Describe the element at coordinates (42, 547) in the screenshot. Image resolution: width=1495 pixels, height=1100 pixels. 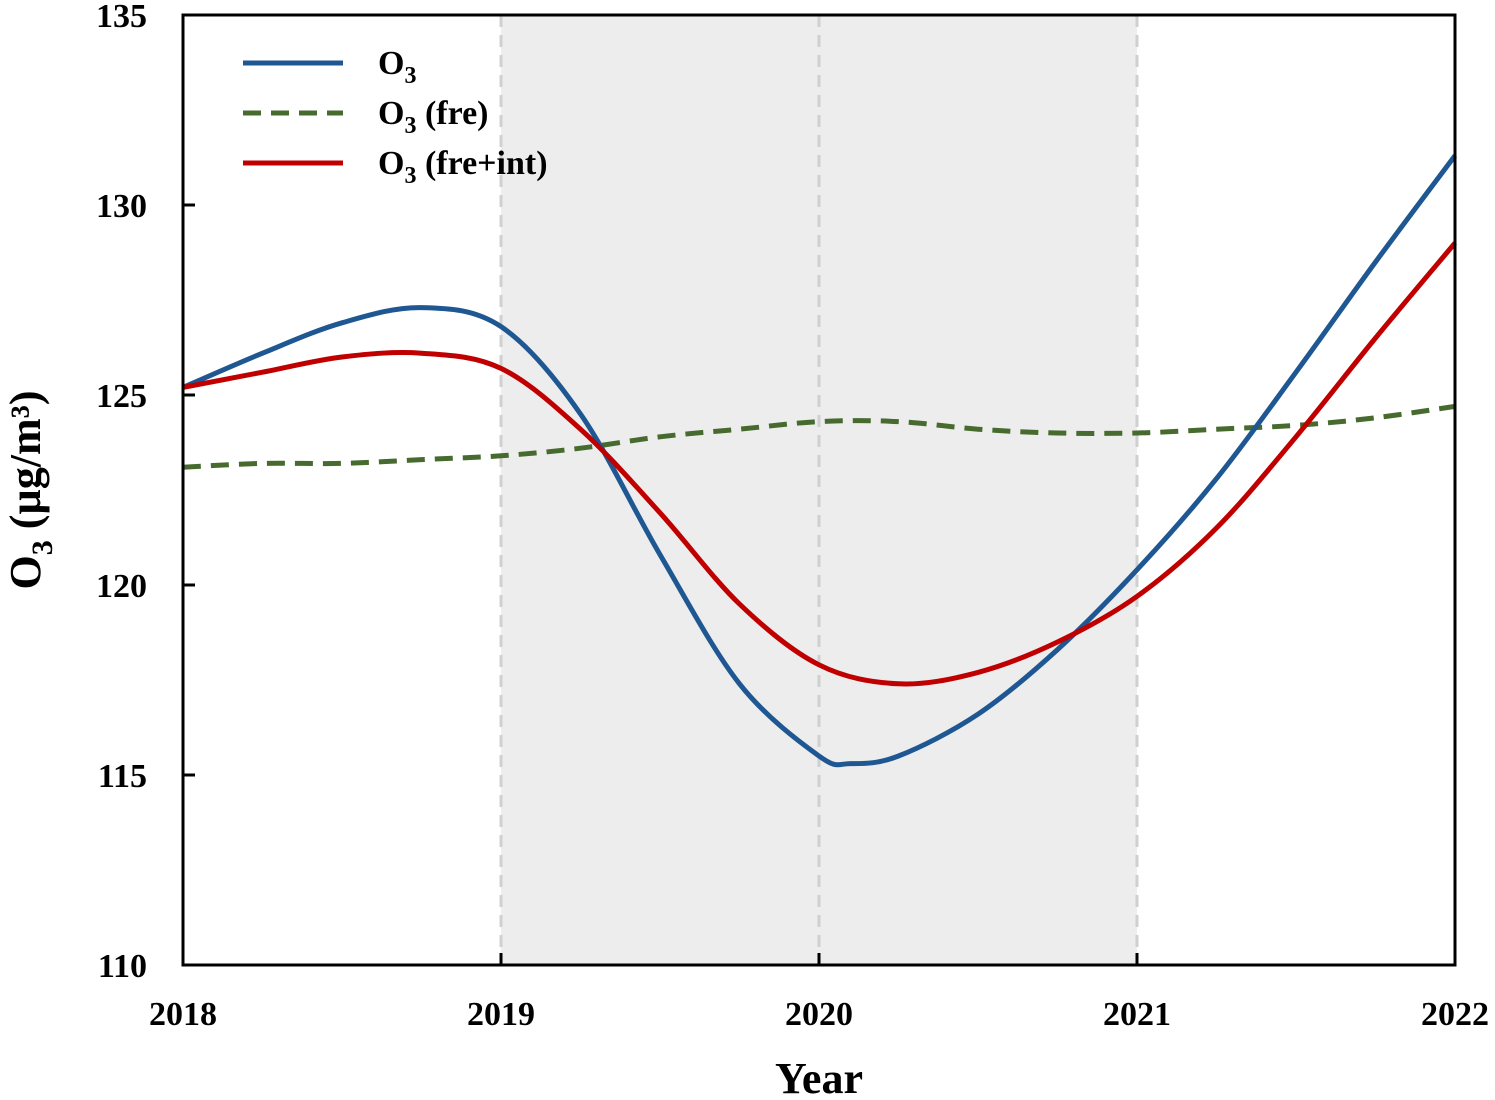
I see `y-axis-title-sub: 3` at that location.